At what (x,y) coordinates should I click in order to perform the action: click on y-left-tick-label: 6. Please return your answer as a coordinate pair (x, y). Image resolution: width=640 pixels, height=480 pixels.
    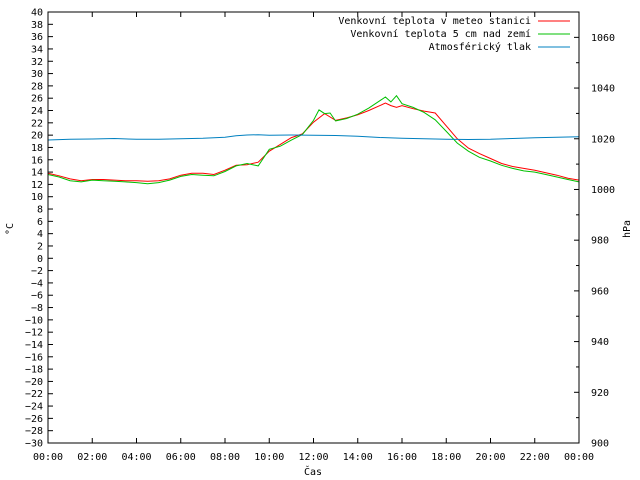
    Looking at the image, I should click on (40, 222).